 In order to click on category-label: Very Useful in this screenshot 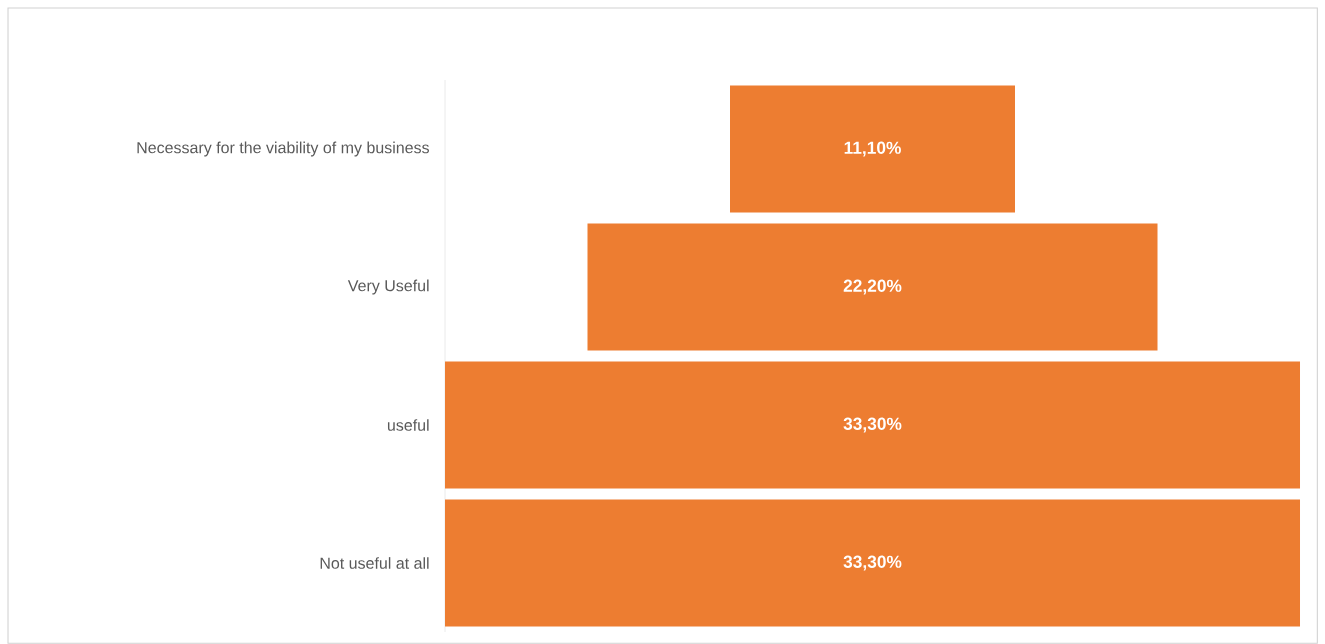, I will do `click(388, 287)`.